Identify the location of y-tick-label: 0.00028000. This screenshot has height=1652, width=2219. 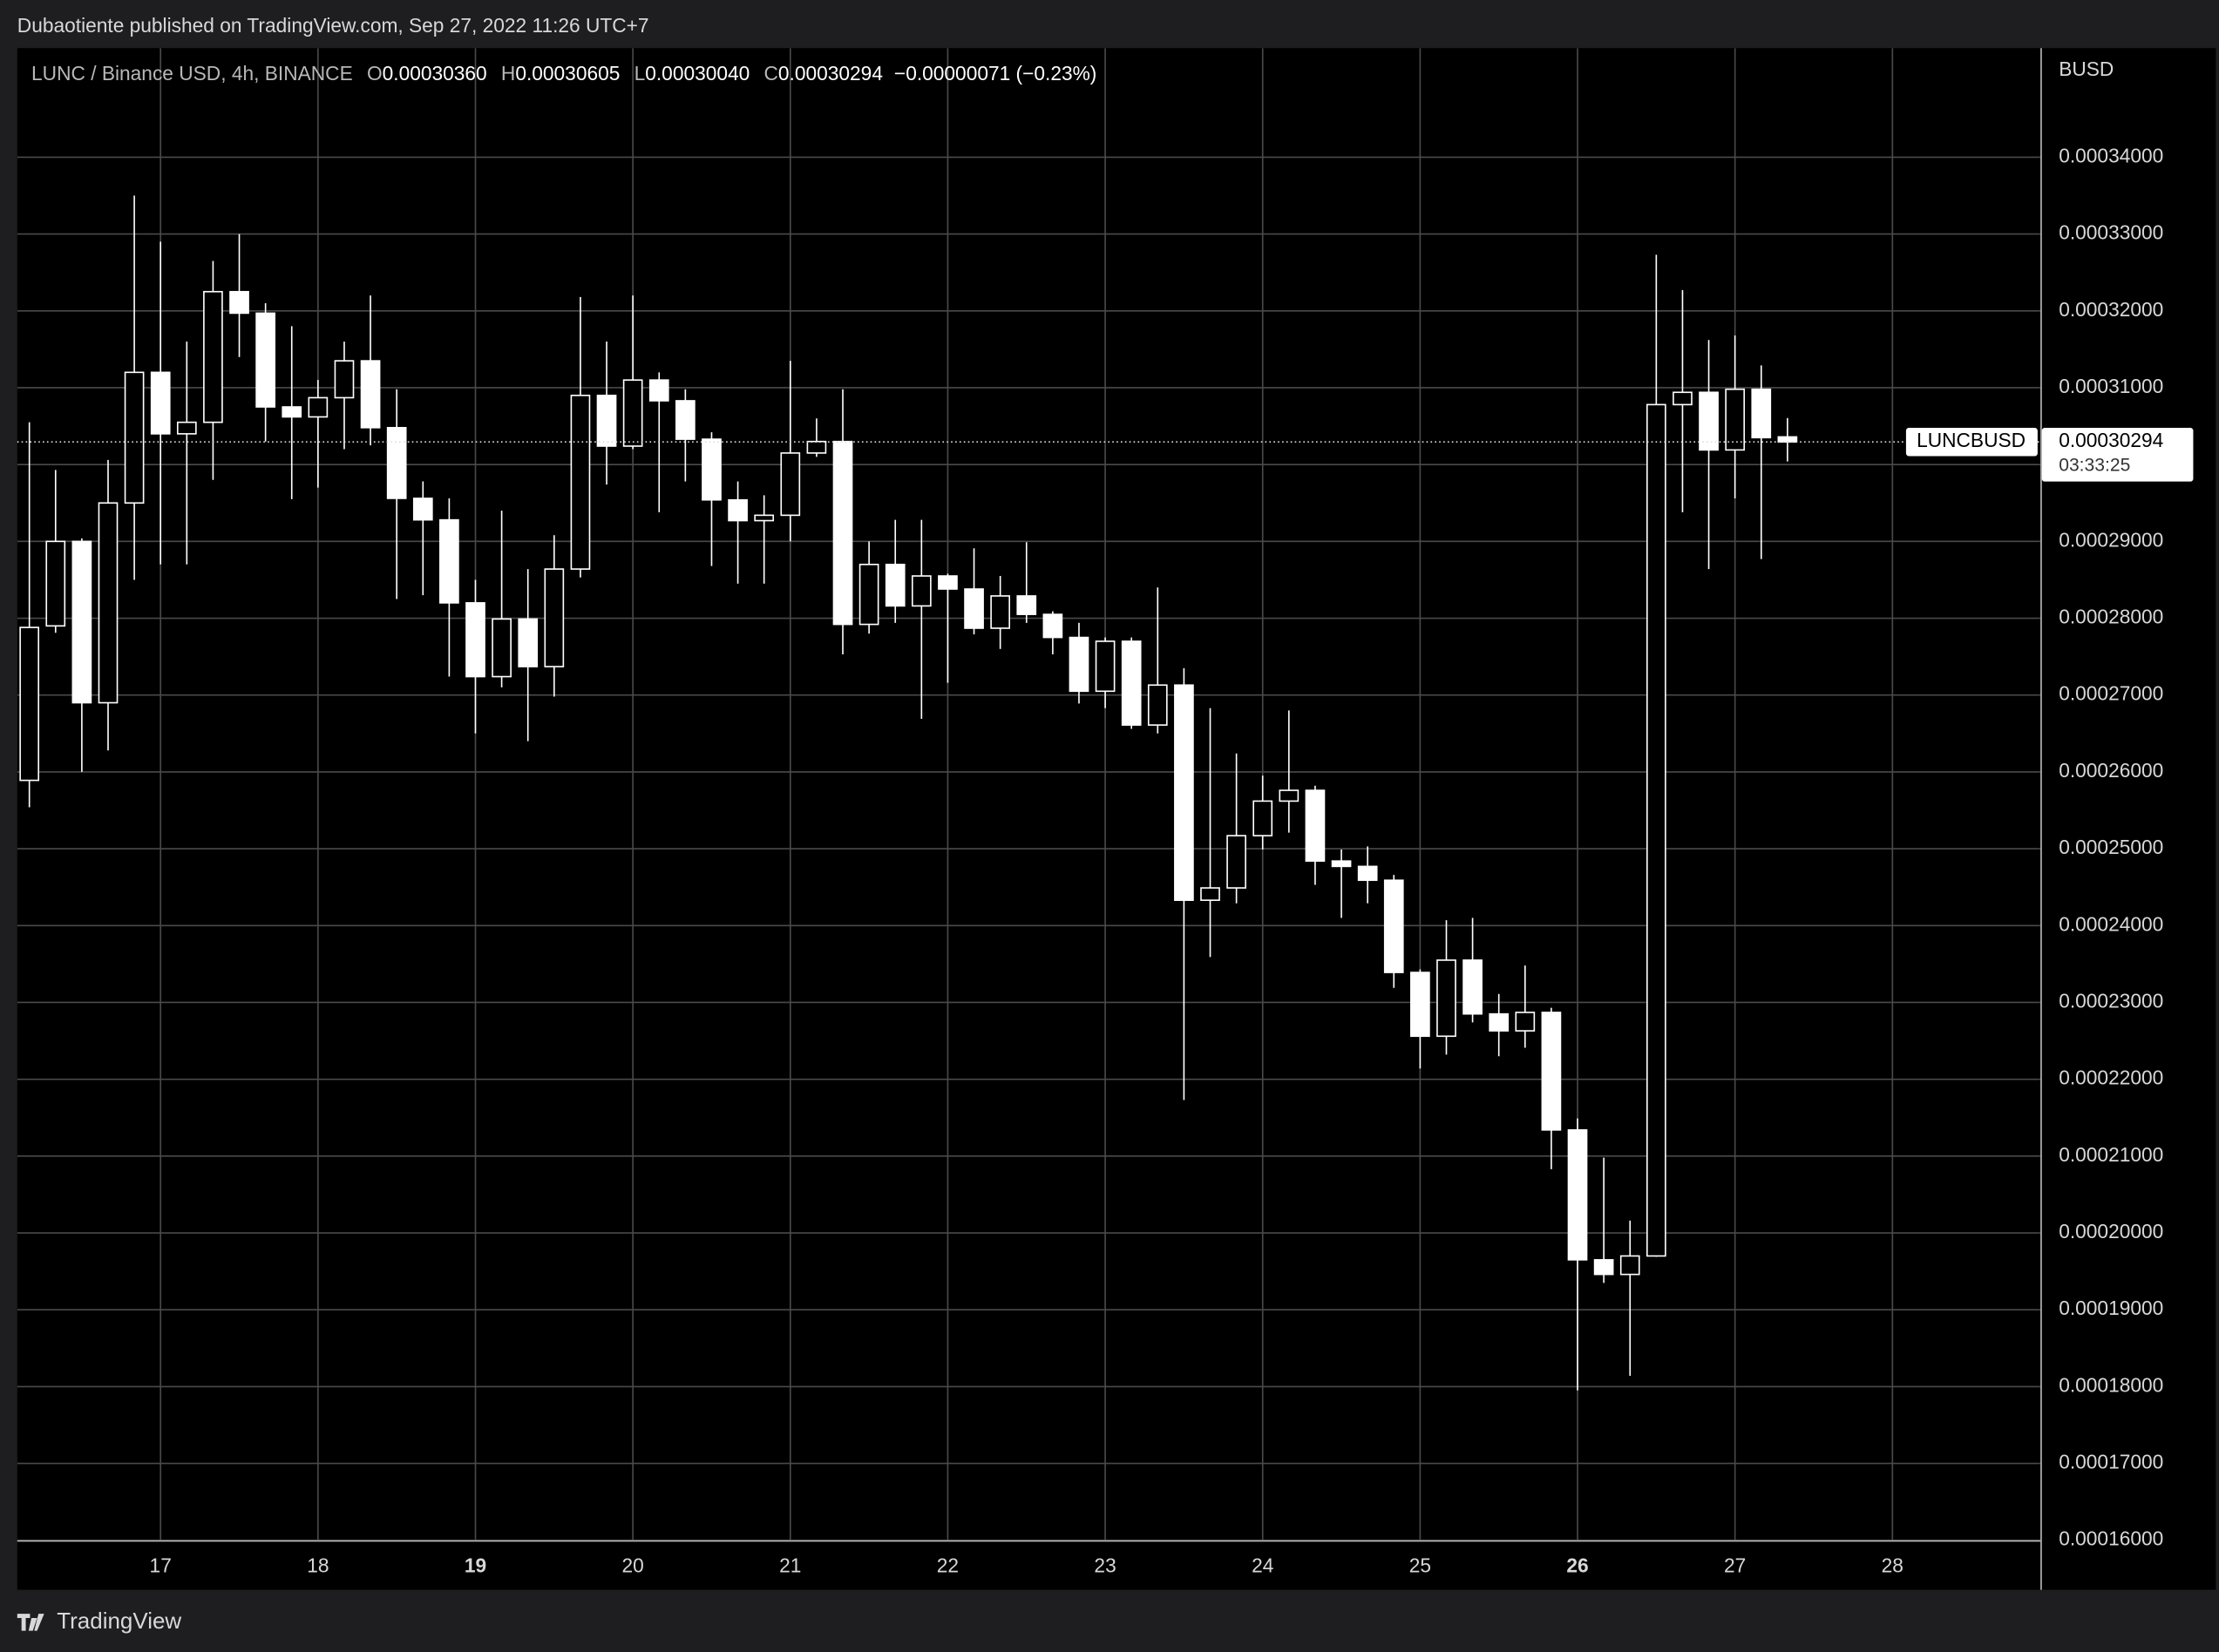
(2111, 617).